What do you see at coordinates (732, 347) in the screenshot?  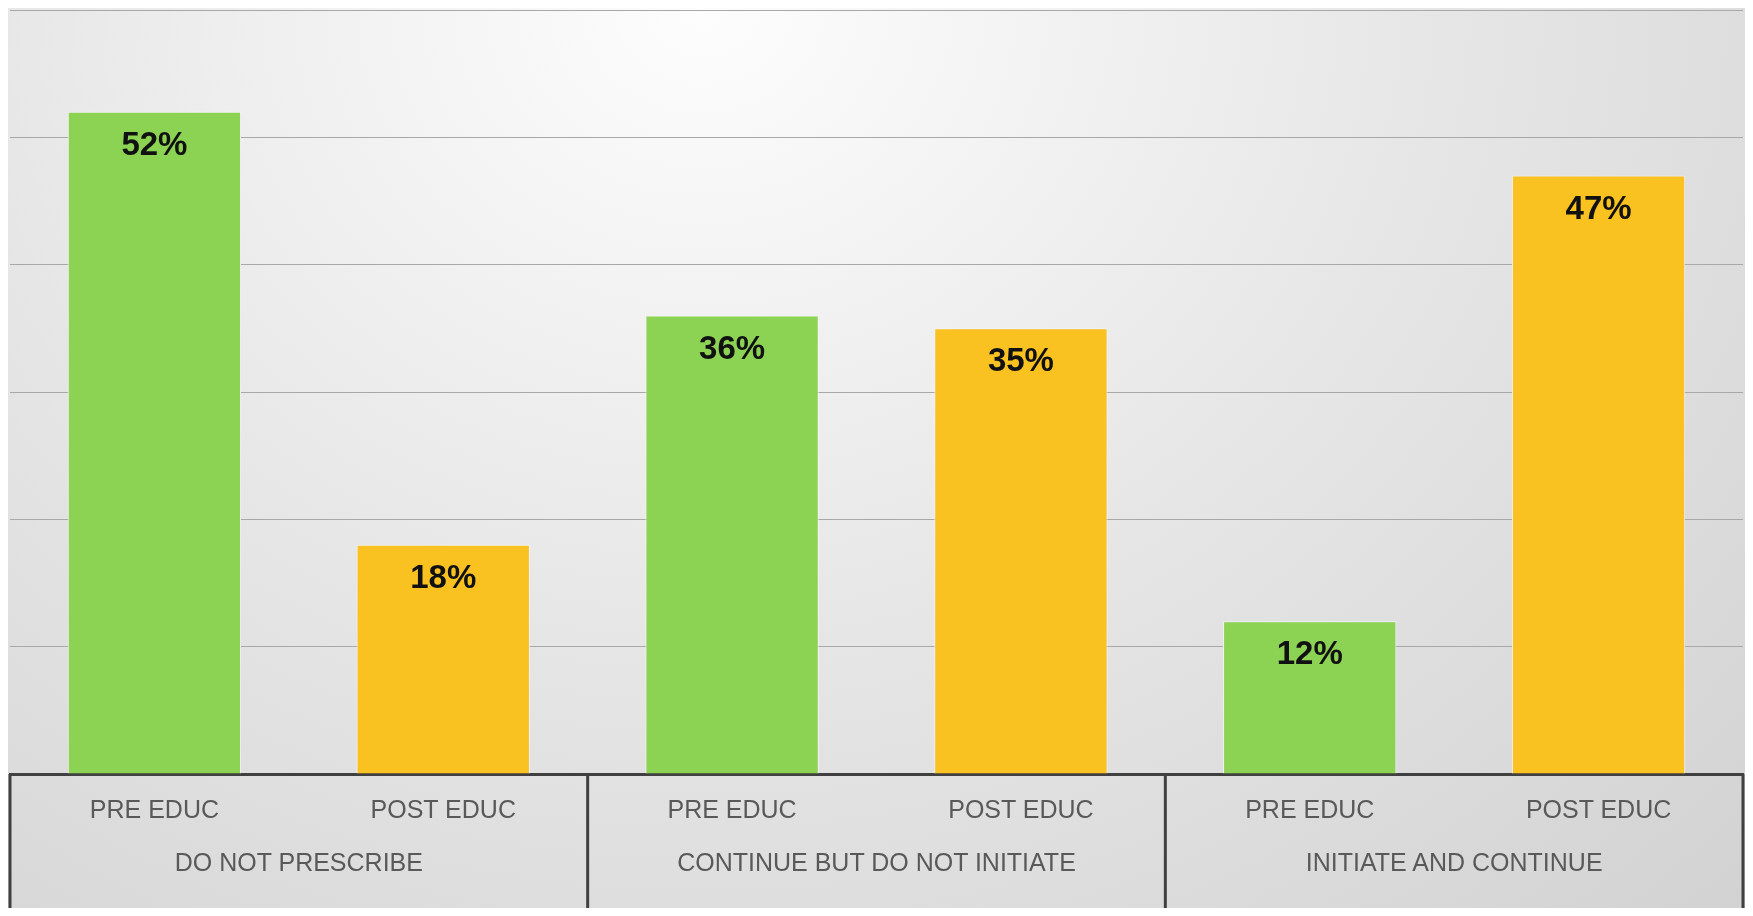 I see `data-label: 36%` at bounding box center [732, 347].